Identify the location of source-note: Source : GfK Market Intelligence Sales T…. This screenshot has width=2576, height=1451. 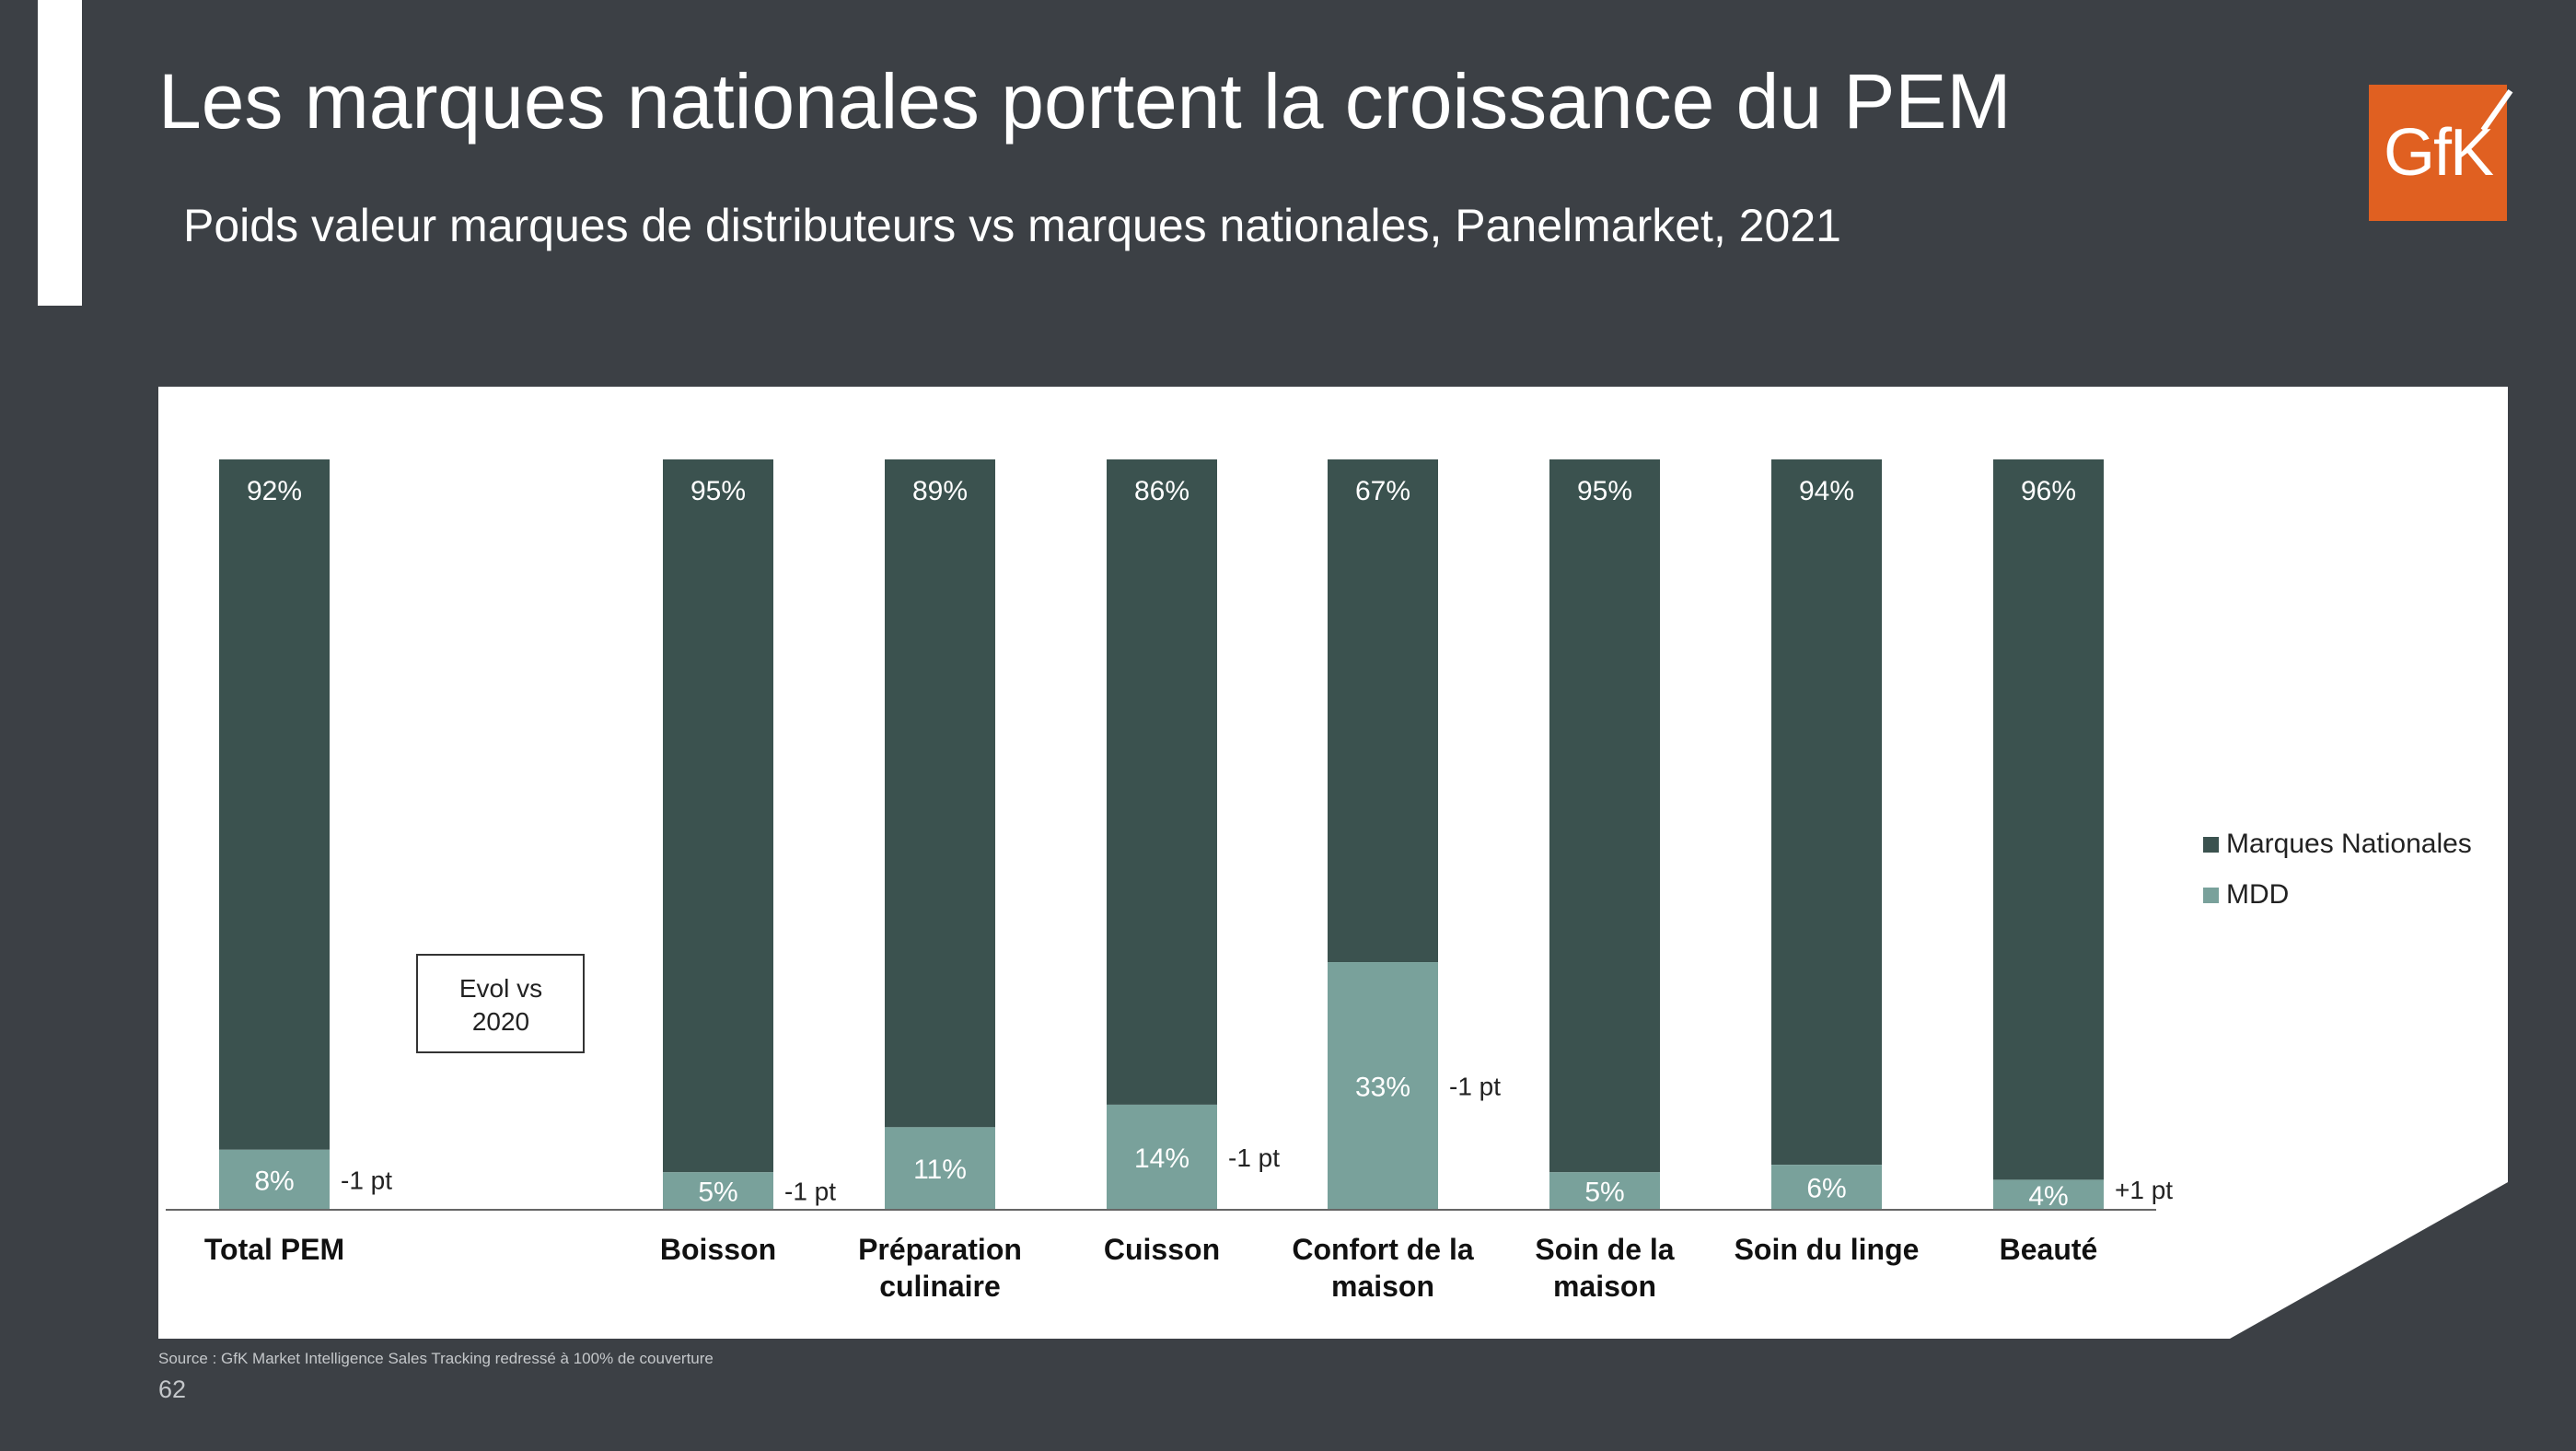
(436, 1359).